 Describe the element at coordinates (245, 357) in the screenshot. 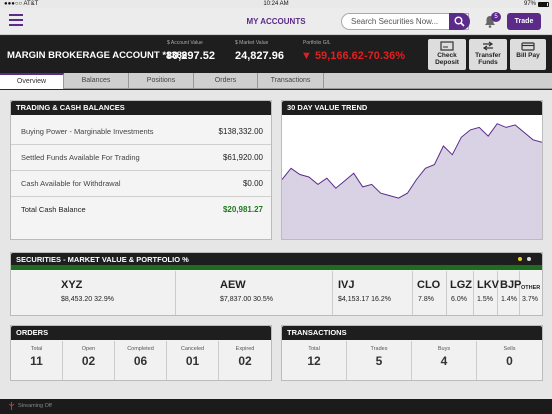

I see `orders-expired: Expired 02` at that location.